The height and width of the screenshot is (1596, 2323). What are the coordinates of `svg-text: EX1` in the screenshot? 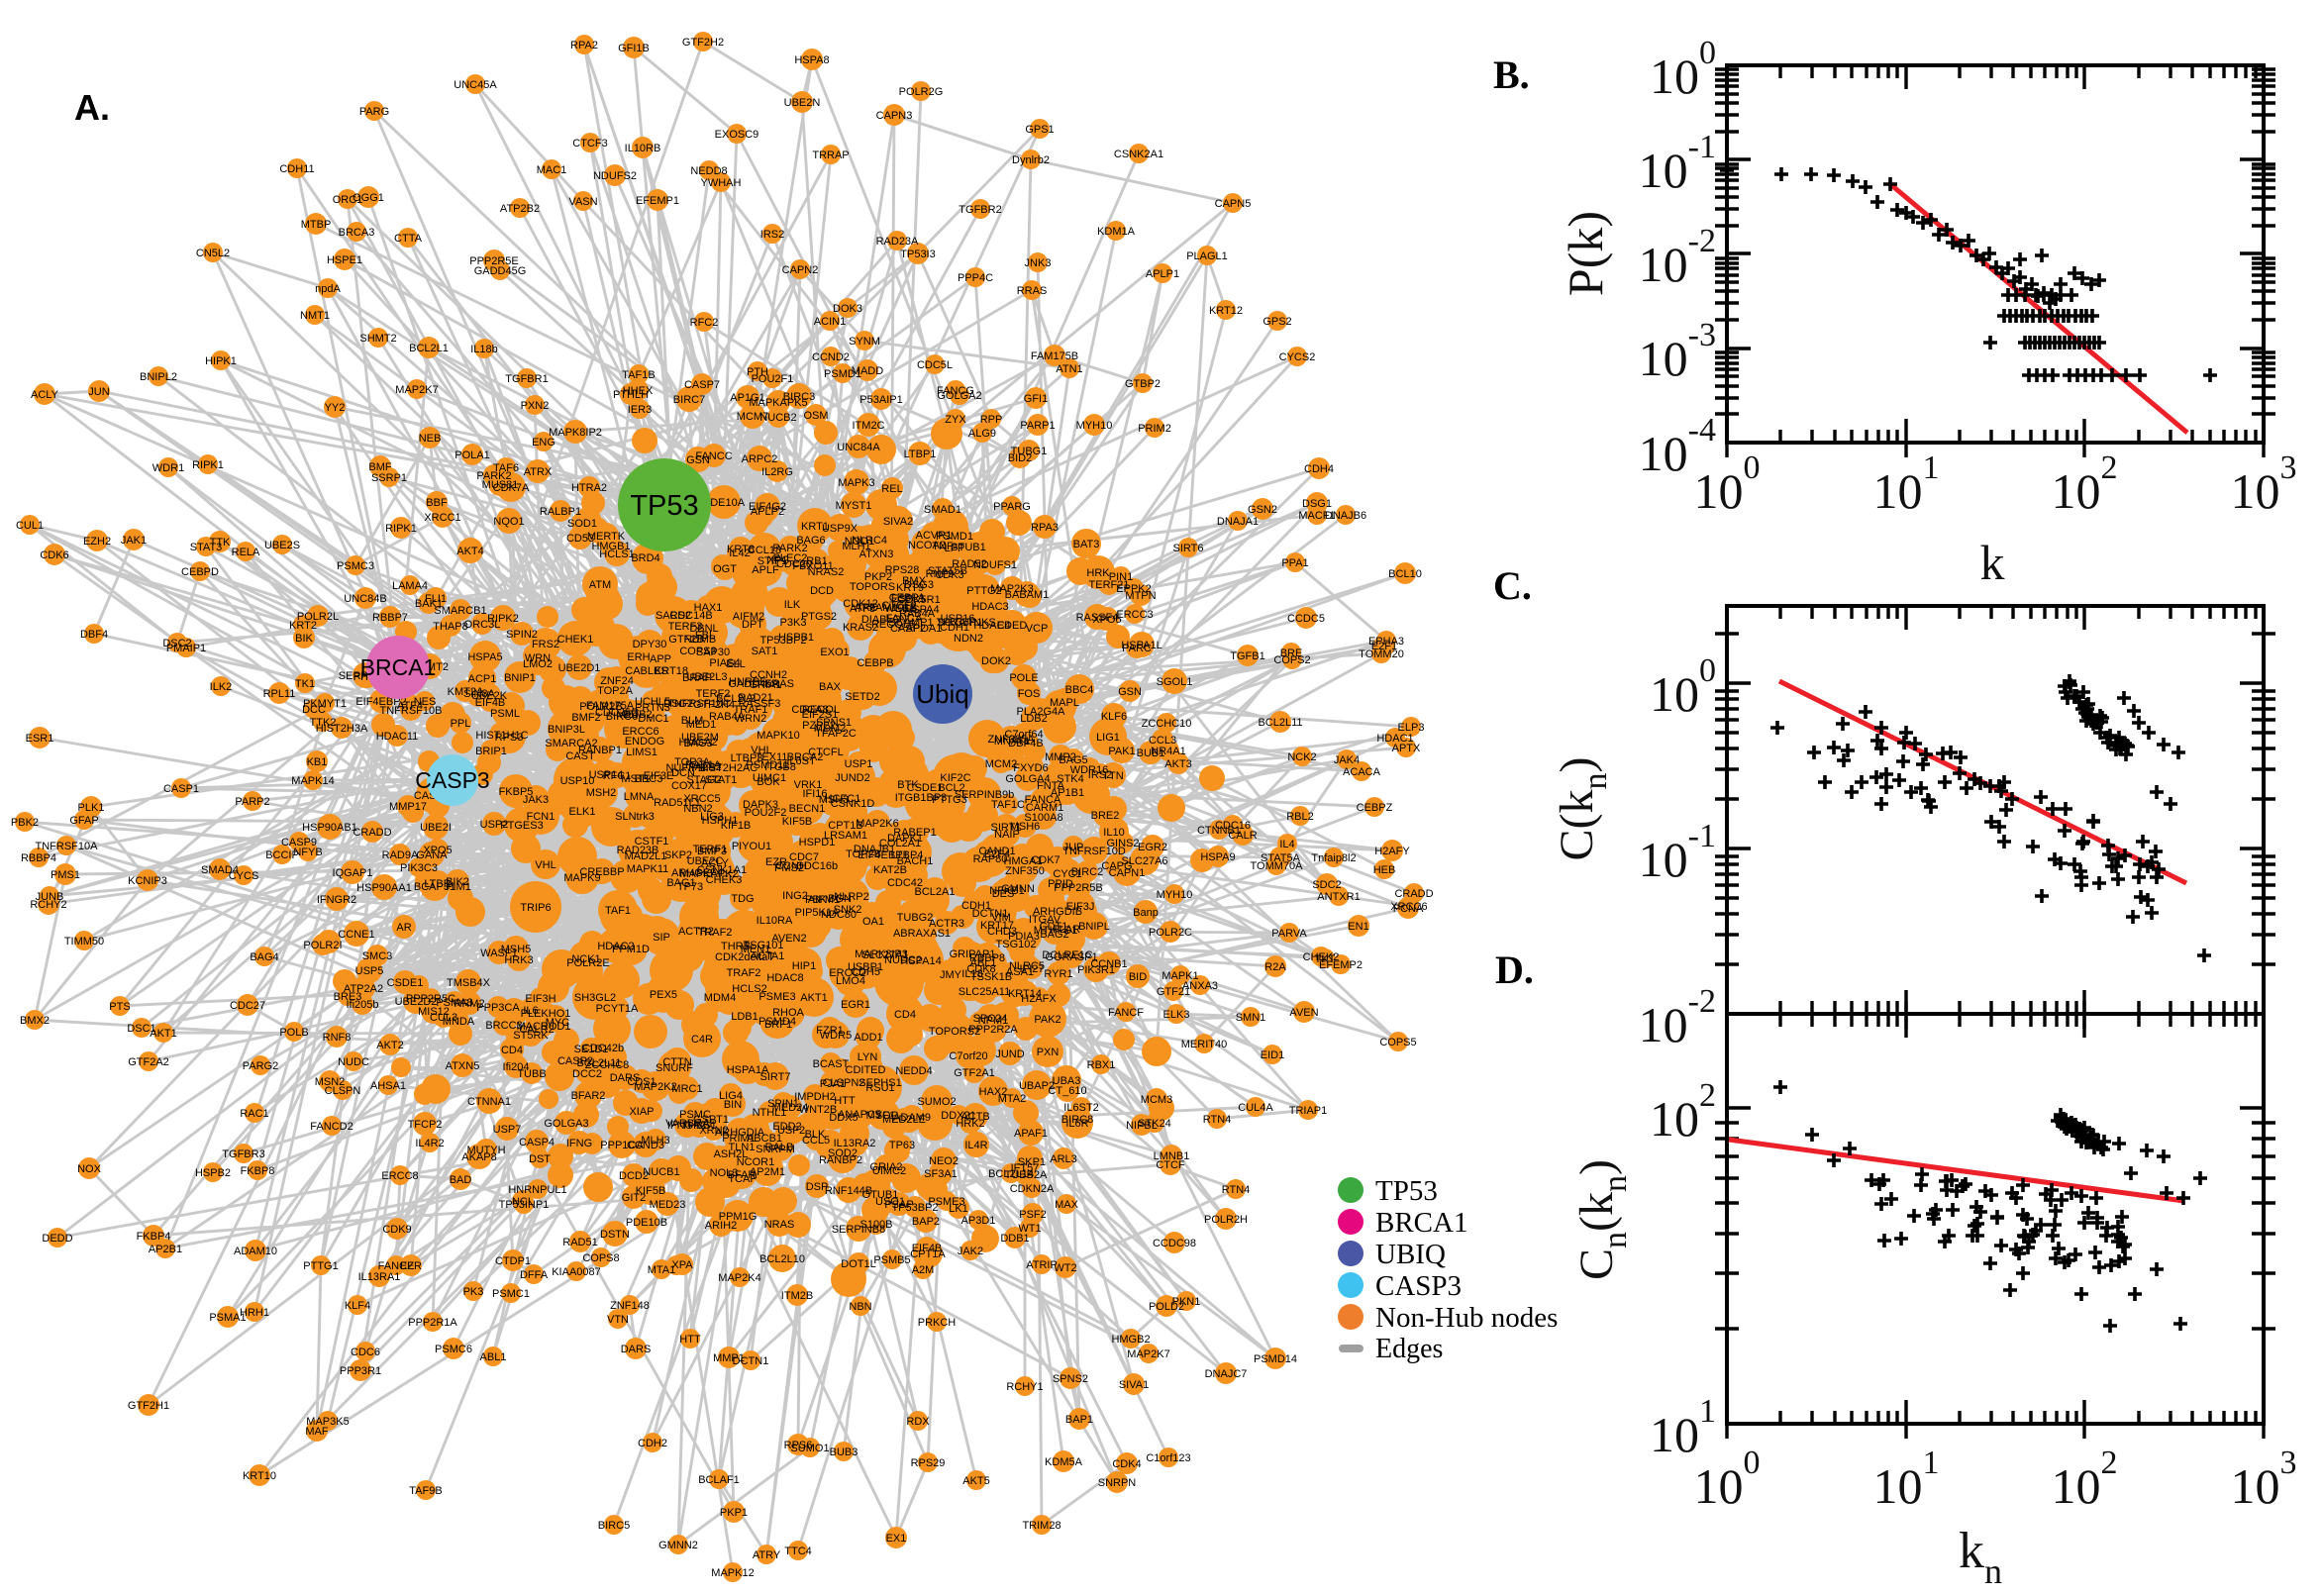 It's located at (896, 1539).